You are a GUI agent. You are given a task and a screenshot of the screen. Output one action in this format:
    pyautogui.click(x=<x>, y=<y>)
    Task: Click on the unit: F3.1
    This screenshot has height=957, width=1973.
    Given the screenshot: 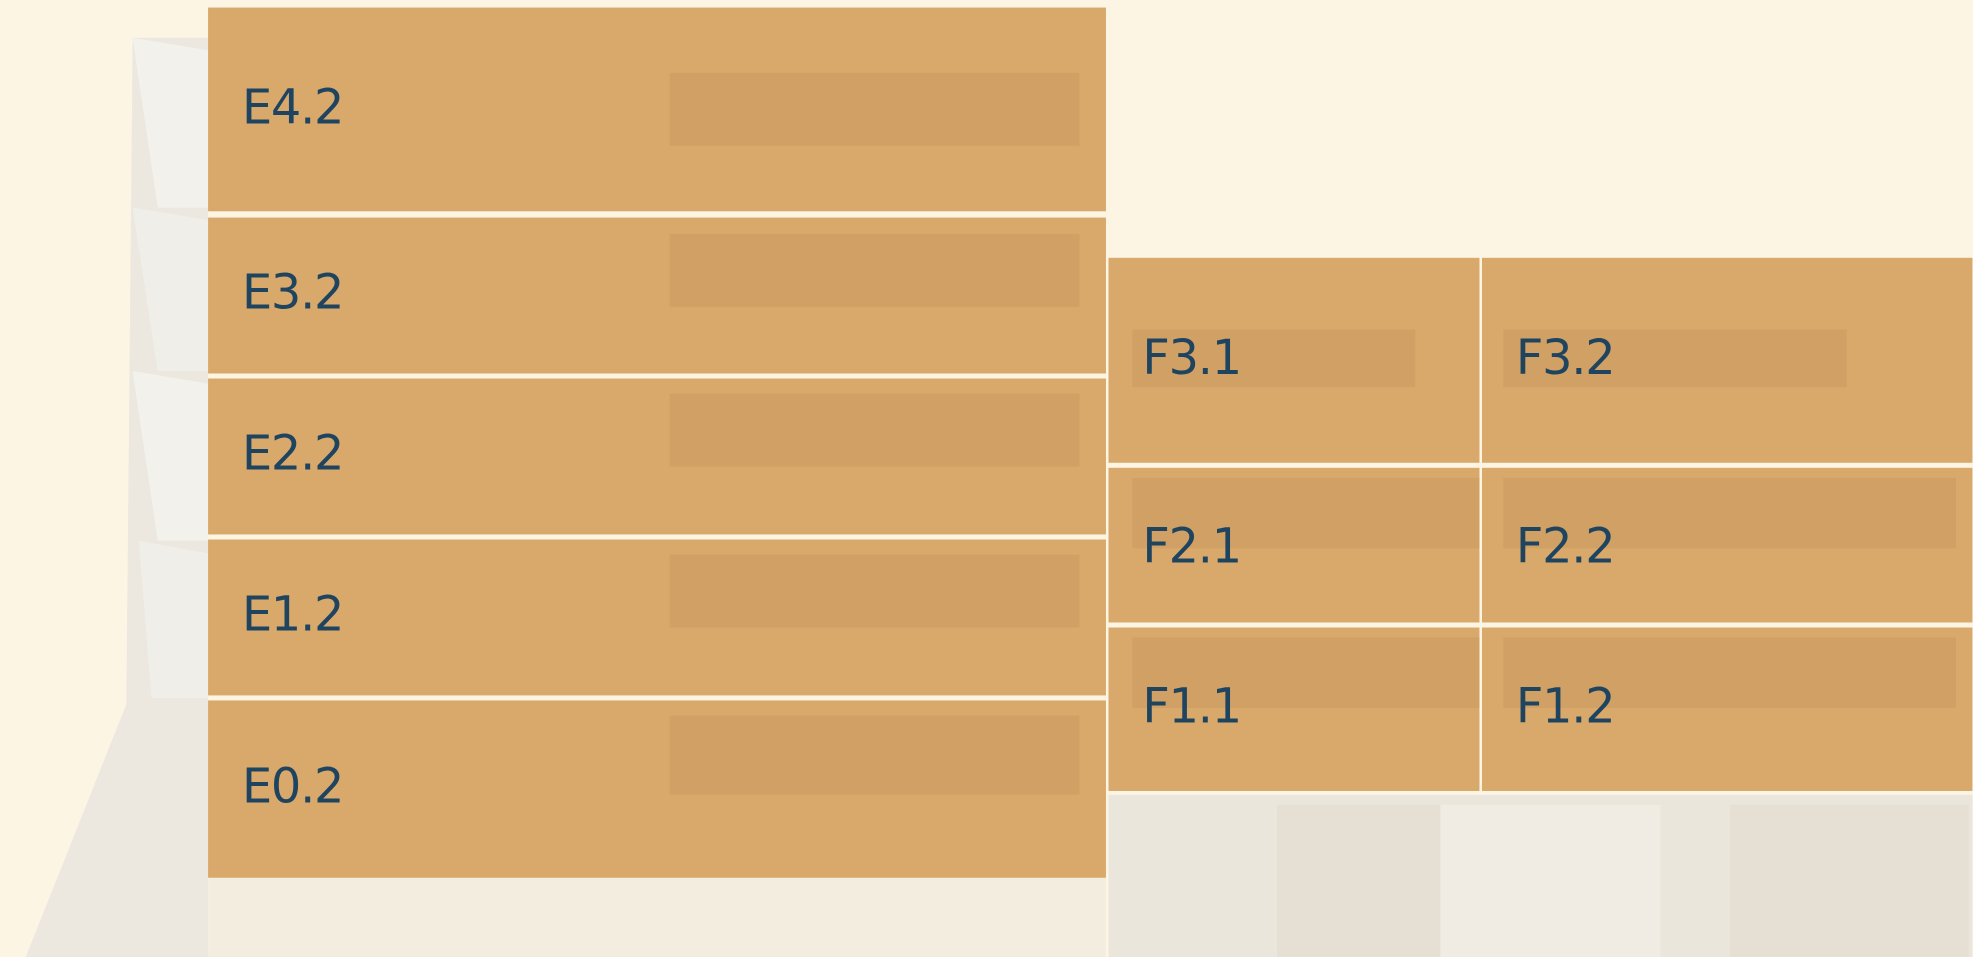 What is the action you would take?
    pyautogui.click(x=1294, y=360)
    